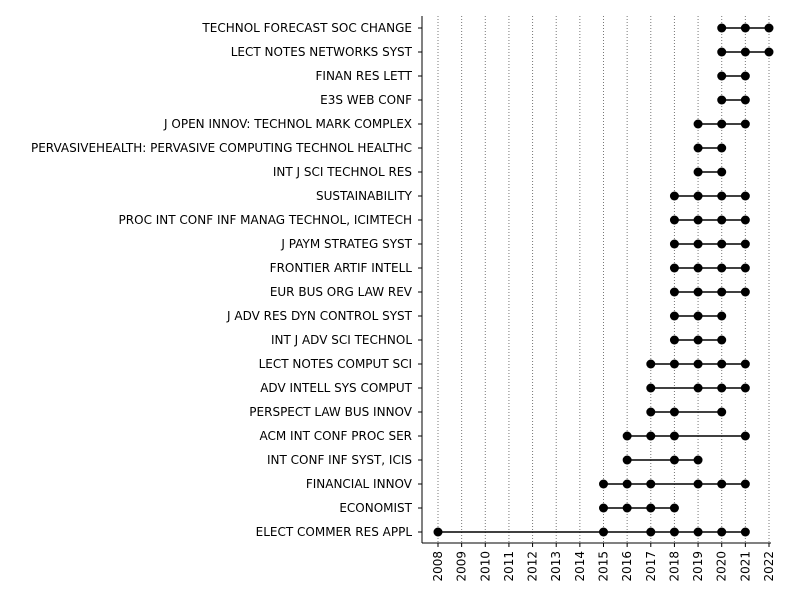  What do you see at coordinates (745, 566) in the screenshot?
I see `x-tick-label: 2021` at bounding box center [745, 566].